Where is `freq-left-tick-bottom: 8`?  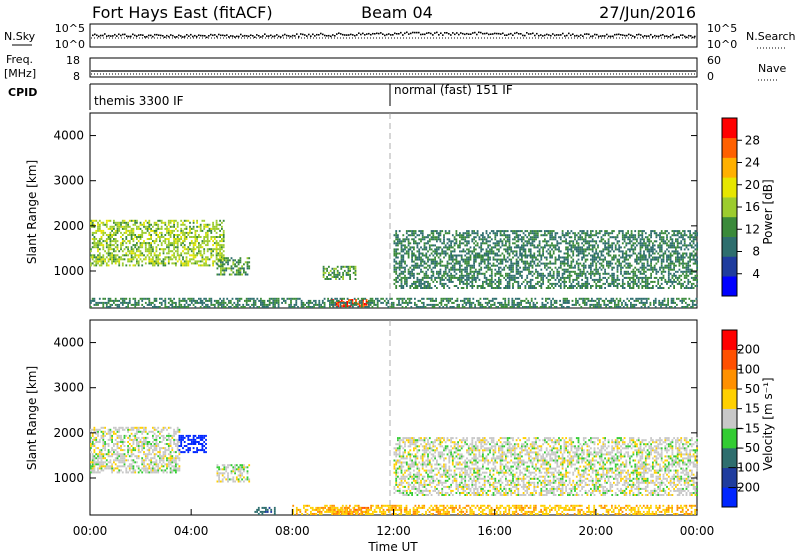 freq-left-tick-bottom: 8 is located at coordinates (76, 76).